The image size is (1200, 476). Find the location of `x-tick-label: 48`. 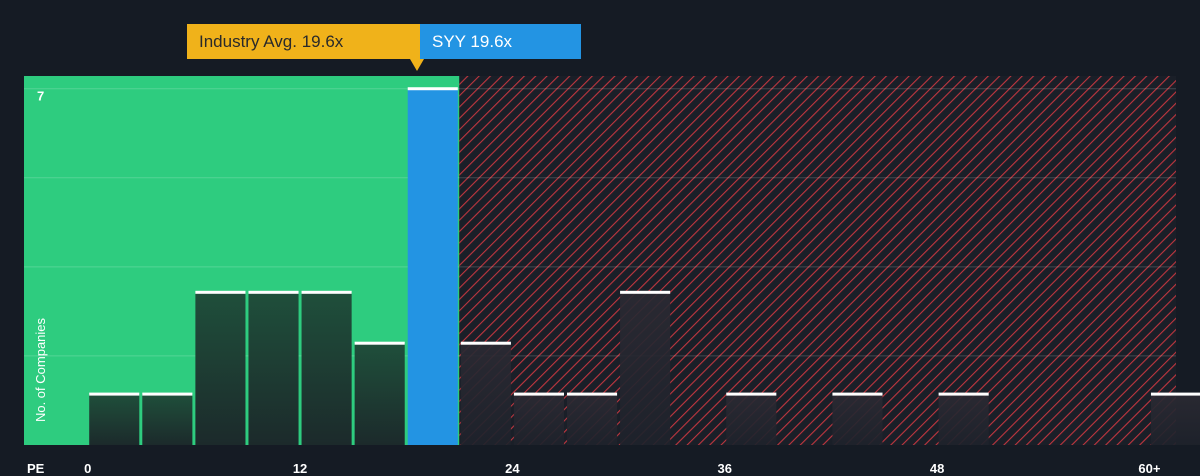

x-tick-label: 48 is located at coordinates (937, 468).